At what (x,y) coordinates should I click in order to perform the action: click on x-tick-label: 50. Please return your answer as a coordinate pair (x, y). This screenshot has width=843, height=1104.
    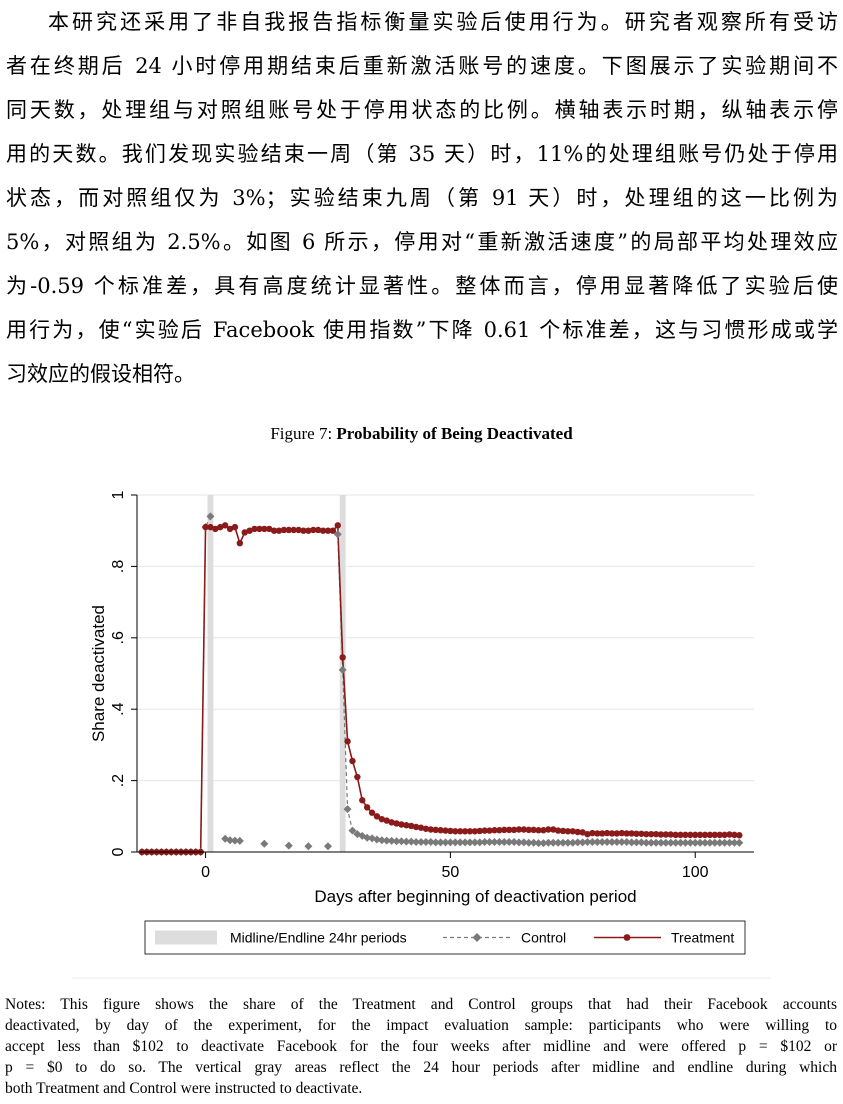
    Looking at the image, I should click on (450, 872).